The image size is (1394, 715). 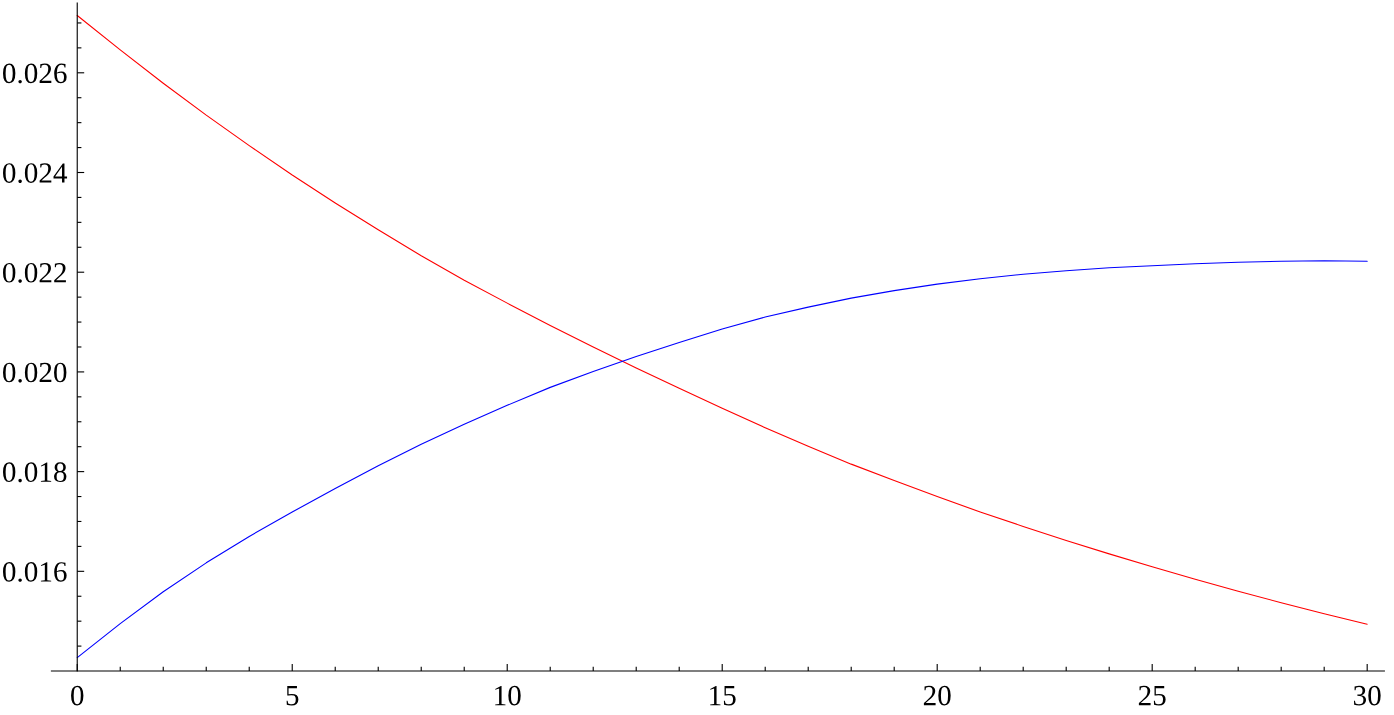 What do you see at coordinates (35, 73) in the screenshot?
I see `y-tick-label: 0.026` at bounding box center [35, 73].